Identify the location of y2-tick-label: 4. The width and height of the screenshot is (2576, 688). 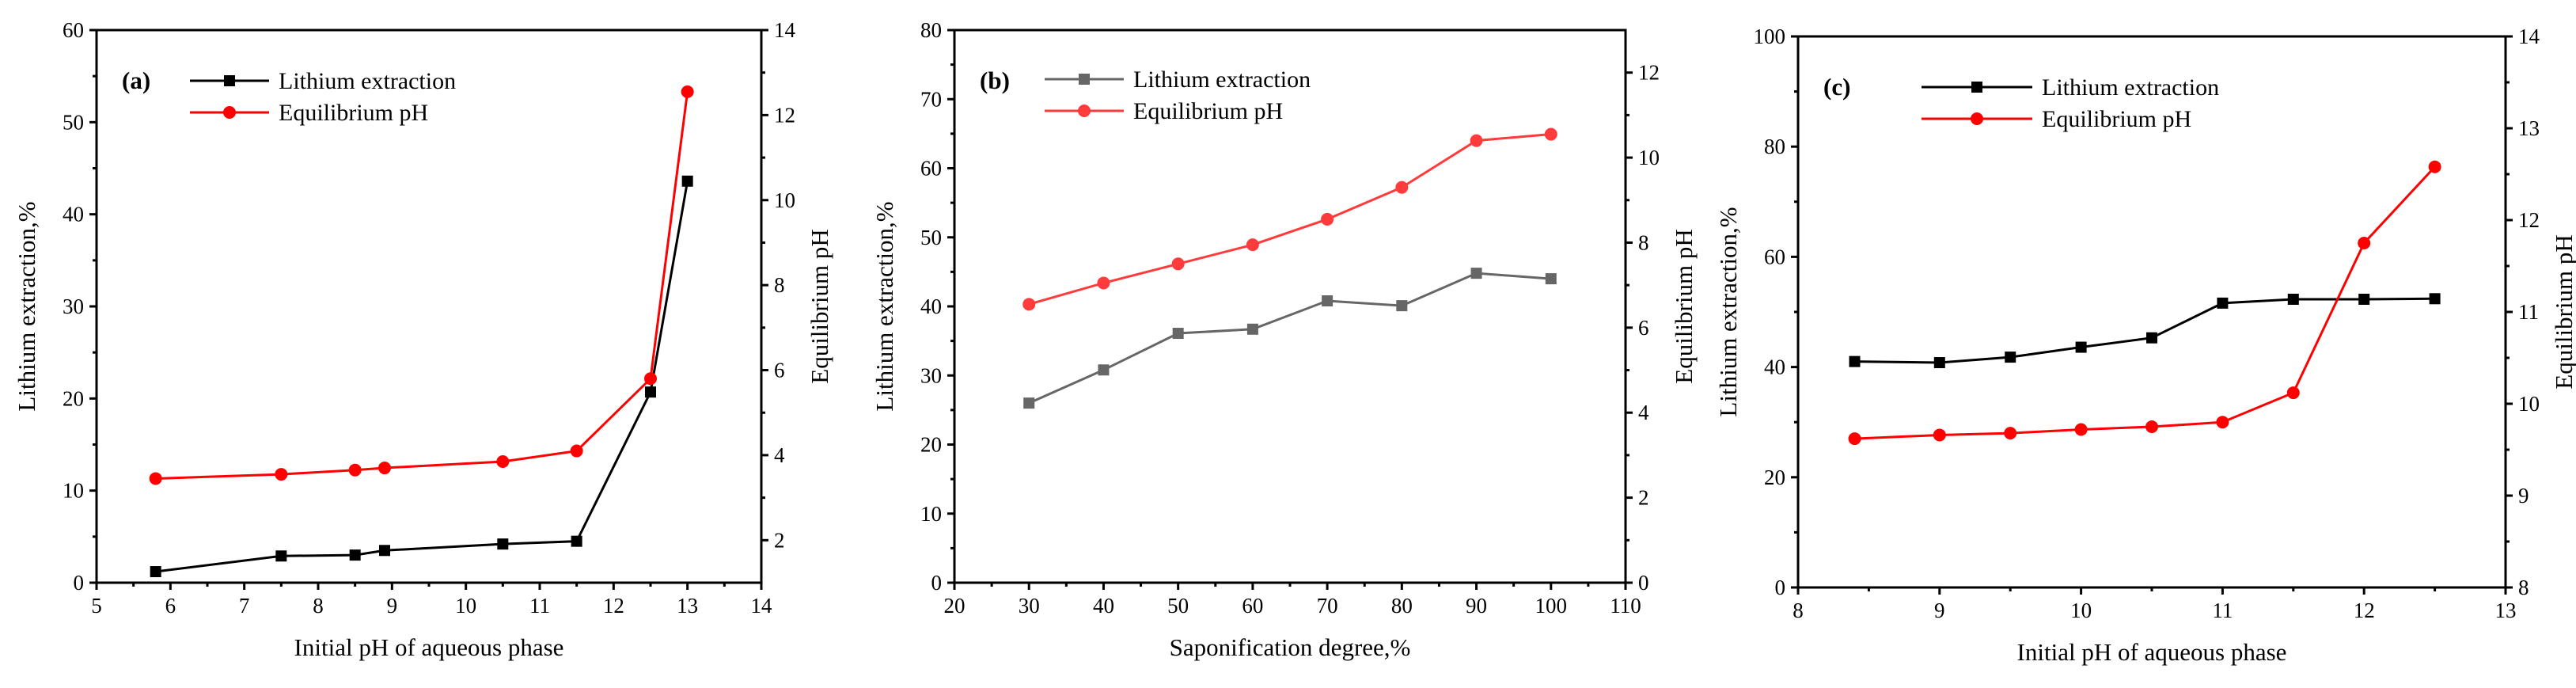
(779, 455).